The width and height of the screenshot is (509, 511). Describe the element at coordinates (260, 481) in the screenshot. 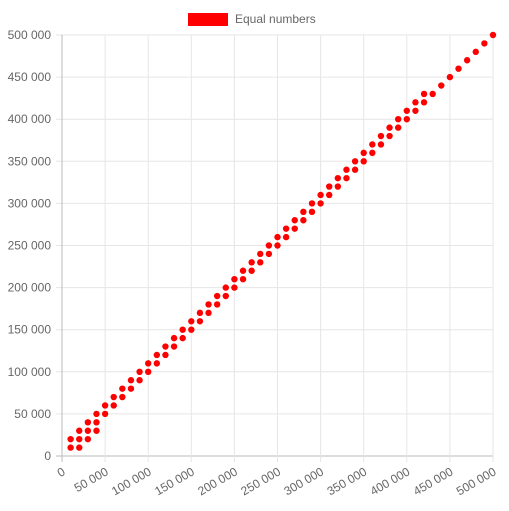

I see `x-tick-label: 250 000` at that location.